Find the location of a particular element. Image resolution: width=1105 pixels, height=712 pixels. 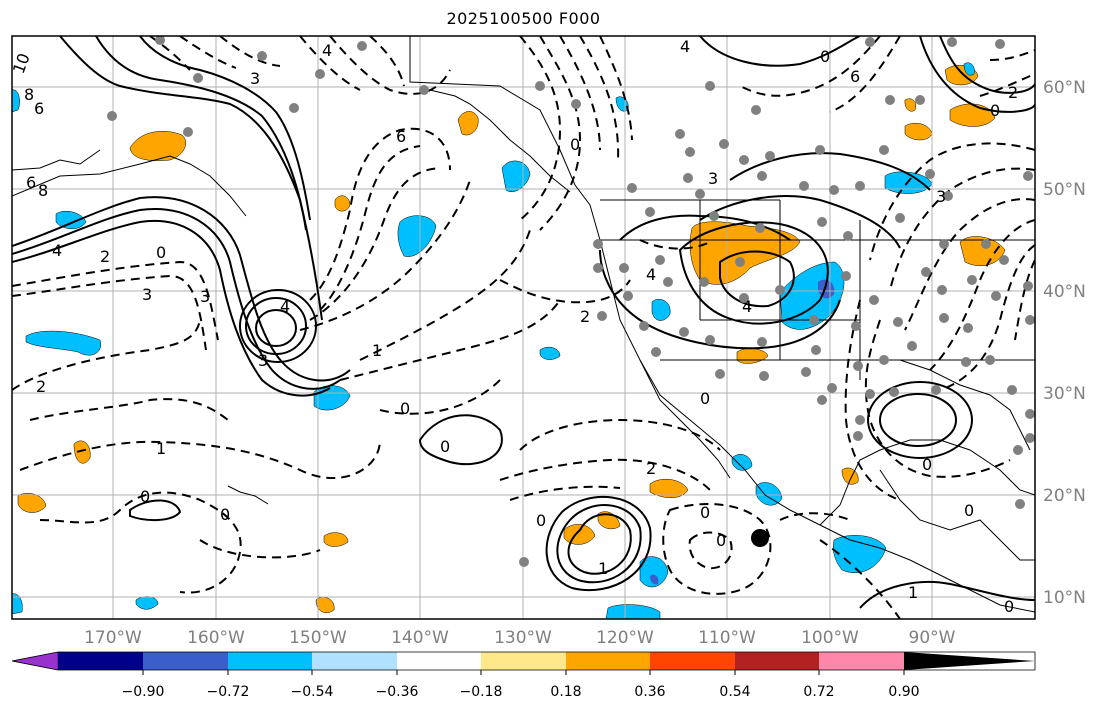

colorbar-tick-label: −0.18 is located at coordinates (481, 692).